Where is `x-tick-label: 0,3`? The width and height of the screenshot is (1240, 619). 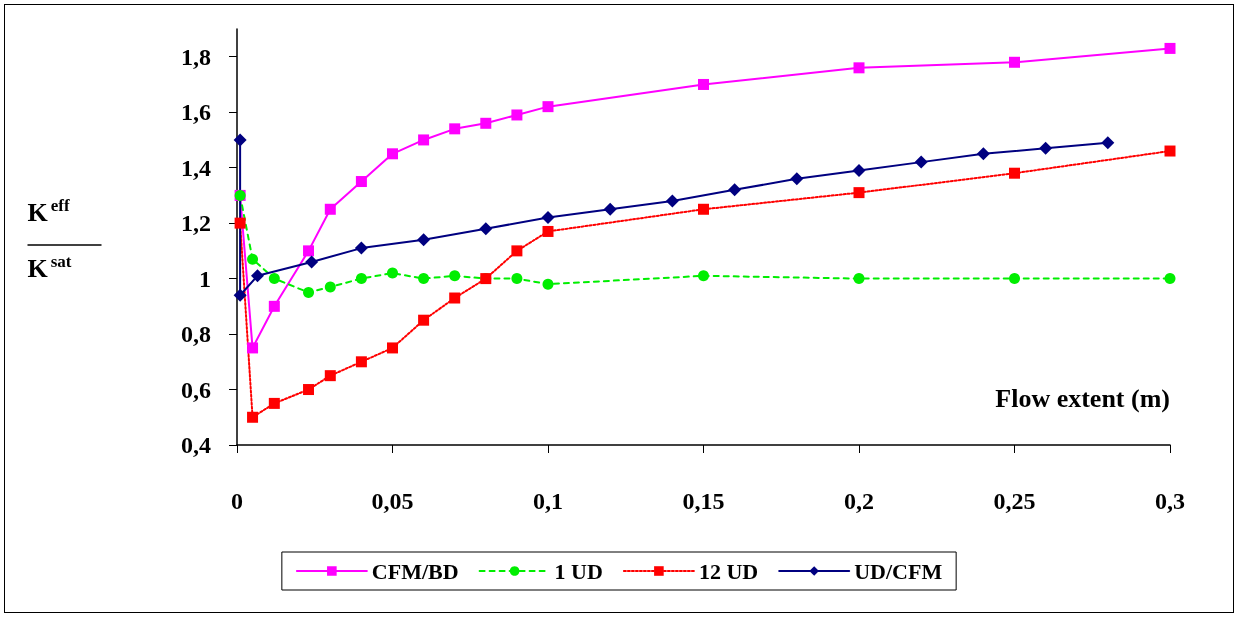
x-tick-label: 0,3 is located at coordinates (1170, 501).